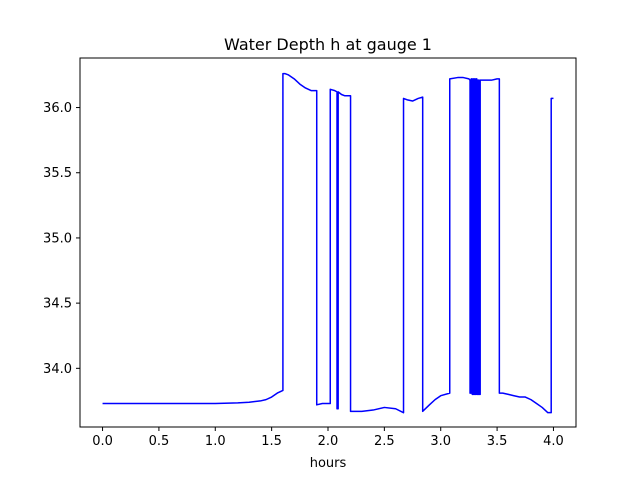 The image size is (640, 480). What do you see at coordinates (440, 441) in the screenshot?
I see `x-tick-label: 3.0` at bounding box center [440, 441].